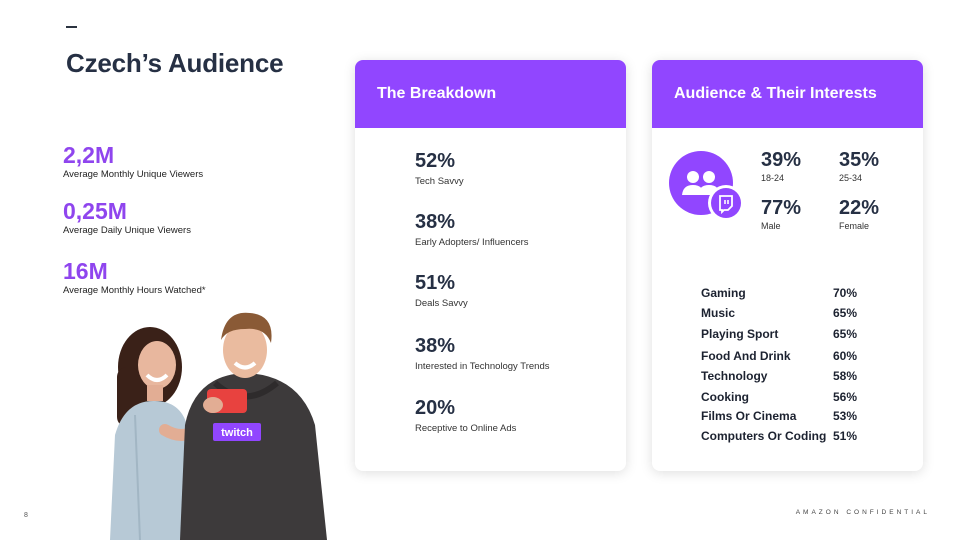 This screenshot has width=960, height=540. I want to click on breakdown-label: Early Adopters/ Influencers, so click(472, 242).